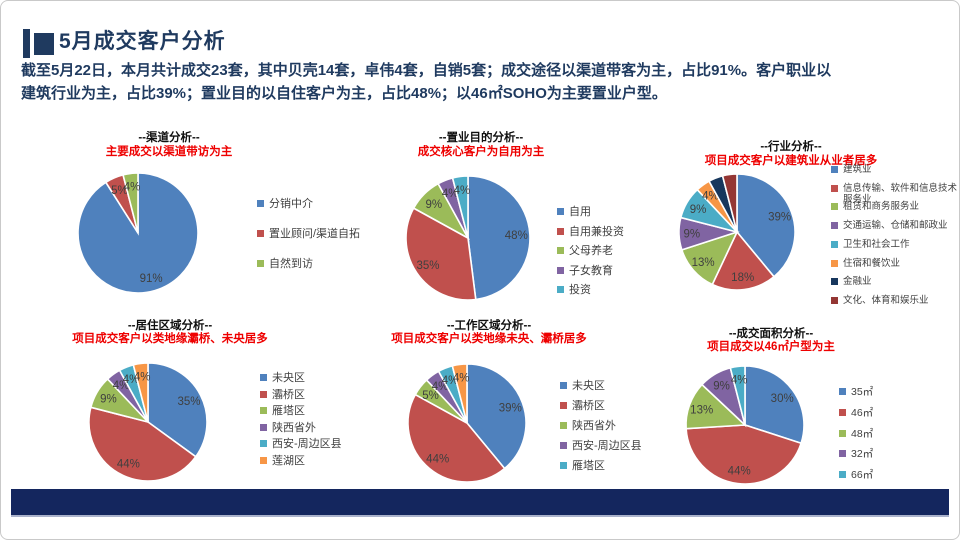 This screenshot has height=540, width=960. What do you see at coordinates (591, 270) in the screenshot?
I see `legend-label: 子女教育` at bounding box center [591, 270].